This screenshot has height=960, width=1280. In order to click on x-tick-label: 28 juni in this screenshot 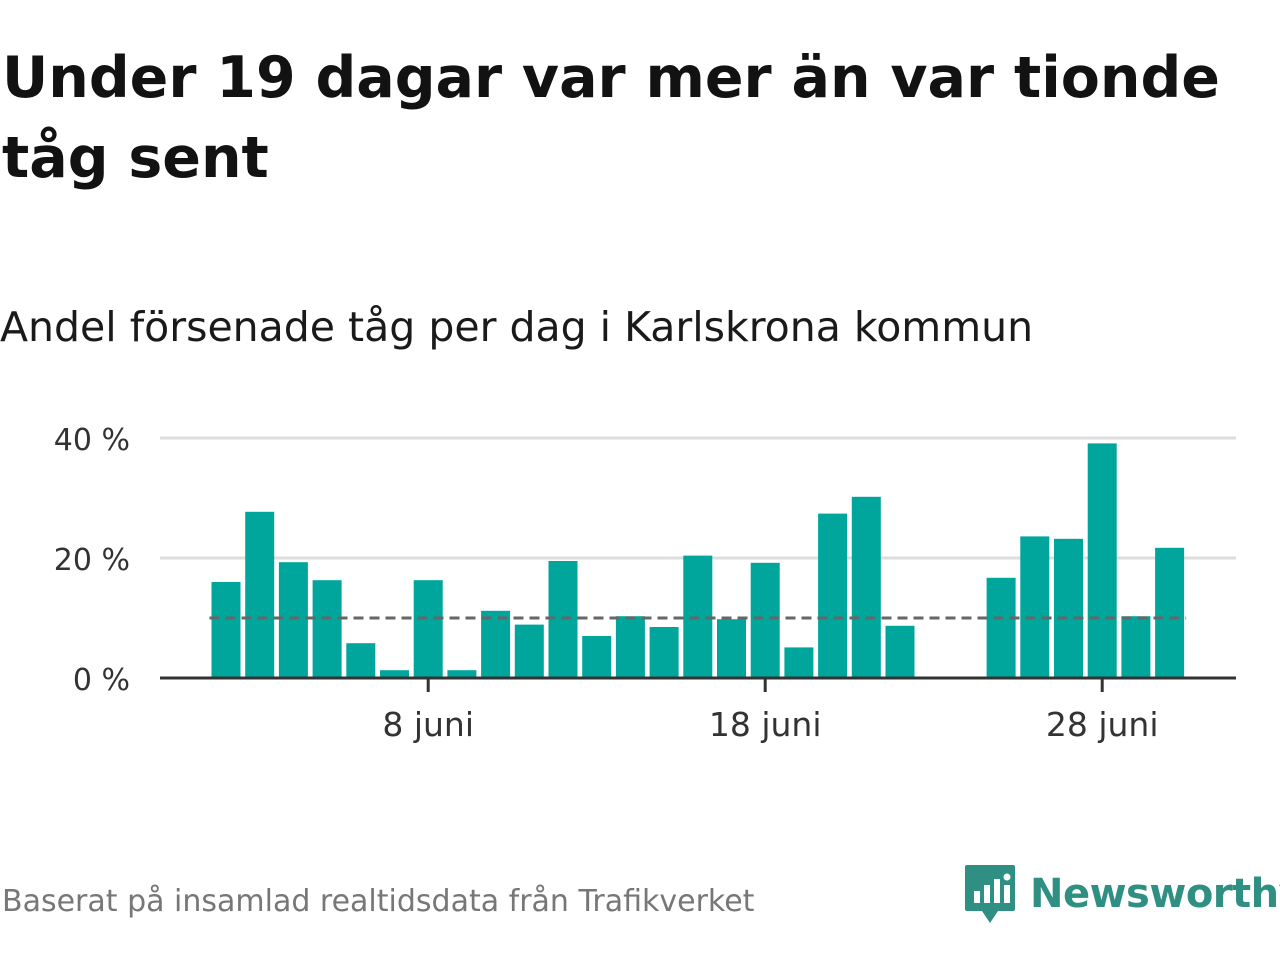, I will do `click(1102, 724)`.